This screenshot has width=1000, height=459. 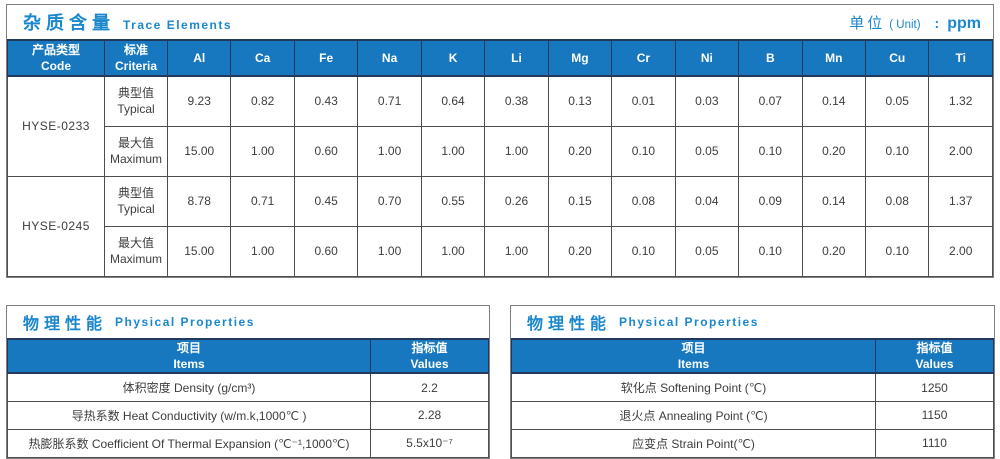 What do you see at coordinates (262, 201) in the screenshot?
I see `element-value-cell: 0.71` at bounding box center [262, 201].